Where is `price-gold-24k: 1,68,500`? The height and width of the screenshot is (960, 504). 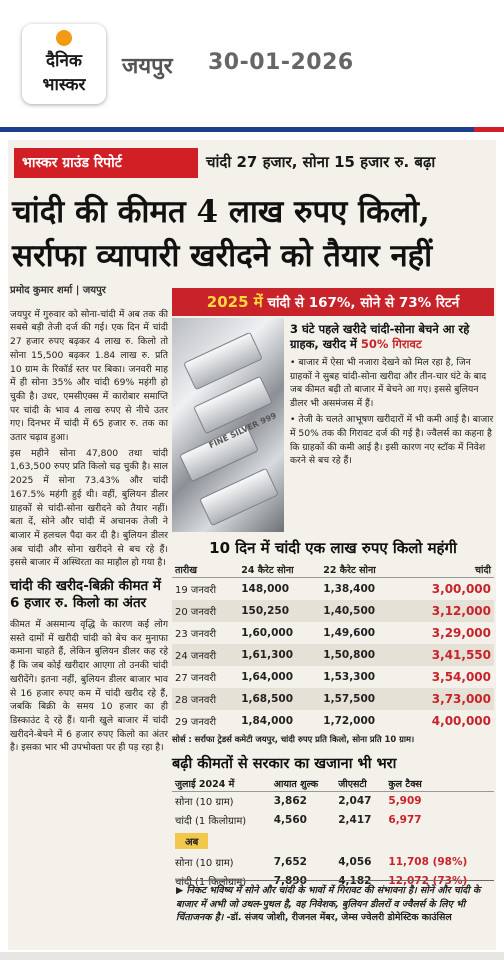
price-gold-24k: 1,68,500 is located at coordinates (279, 698).